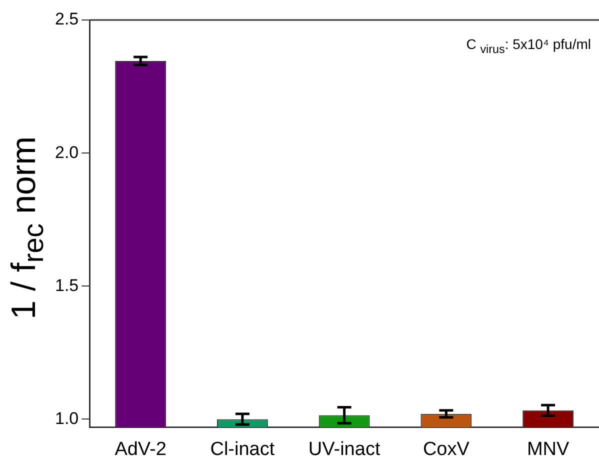  Describe the element at coordinates (548, 449) in the screenshot. I see `x-tick-label: MNV` at that location.